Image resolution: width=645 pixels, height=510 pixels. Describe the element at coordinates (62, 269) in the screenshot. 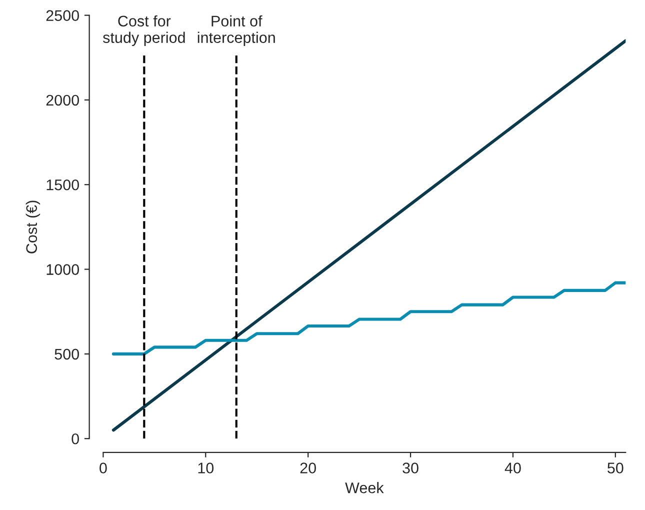

I see `y-tick-label: 1000` at that location.